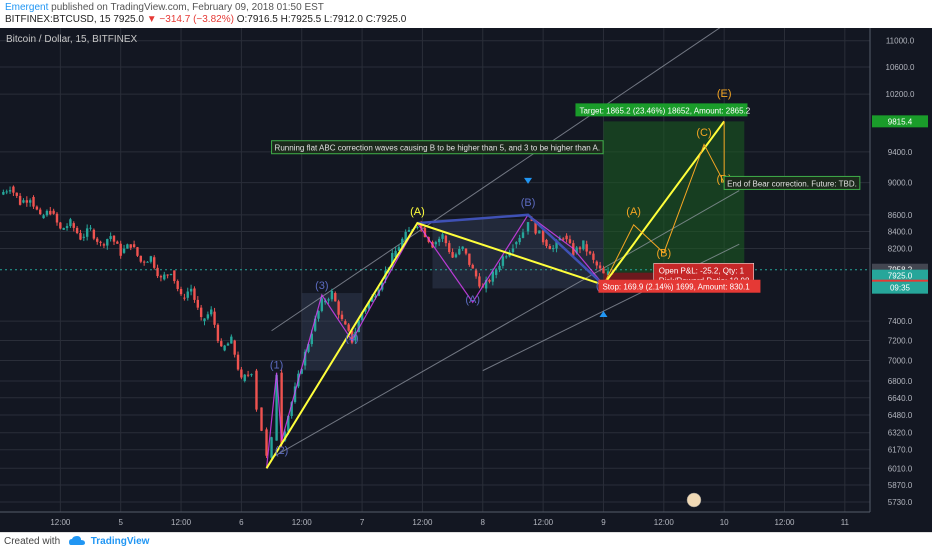 This screenshot has width=932, height=551. What do you see at coordinates (900, 276) in the screenshot?
I see `price-tick: 7925.0` at bounding box center [900, 276].